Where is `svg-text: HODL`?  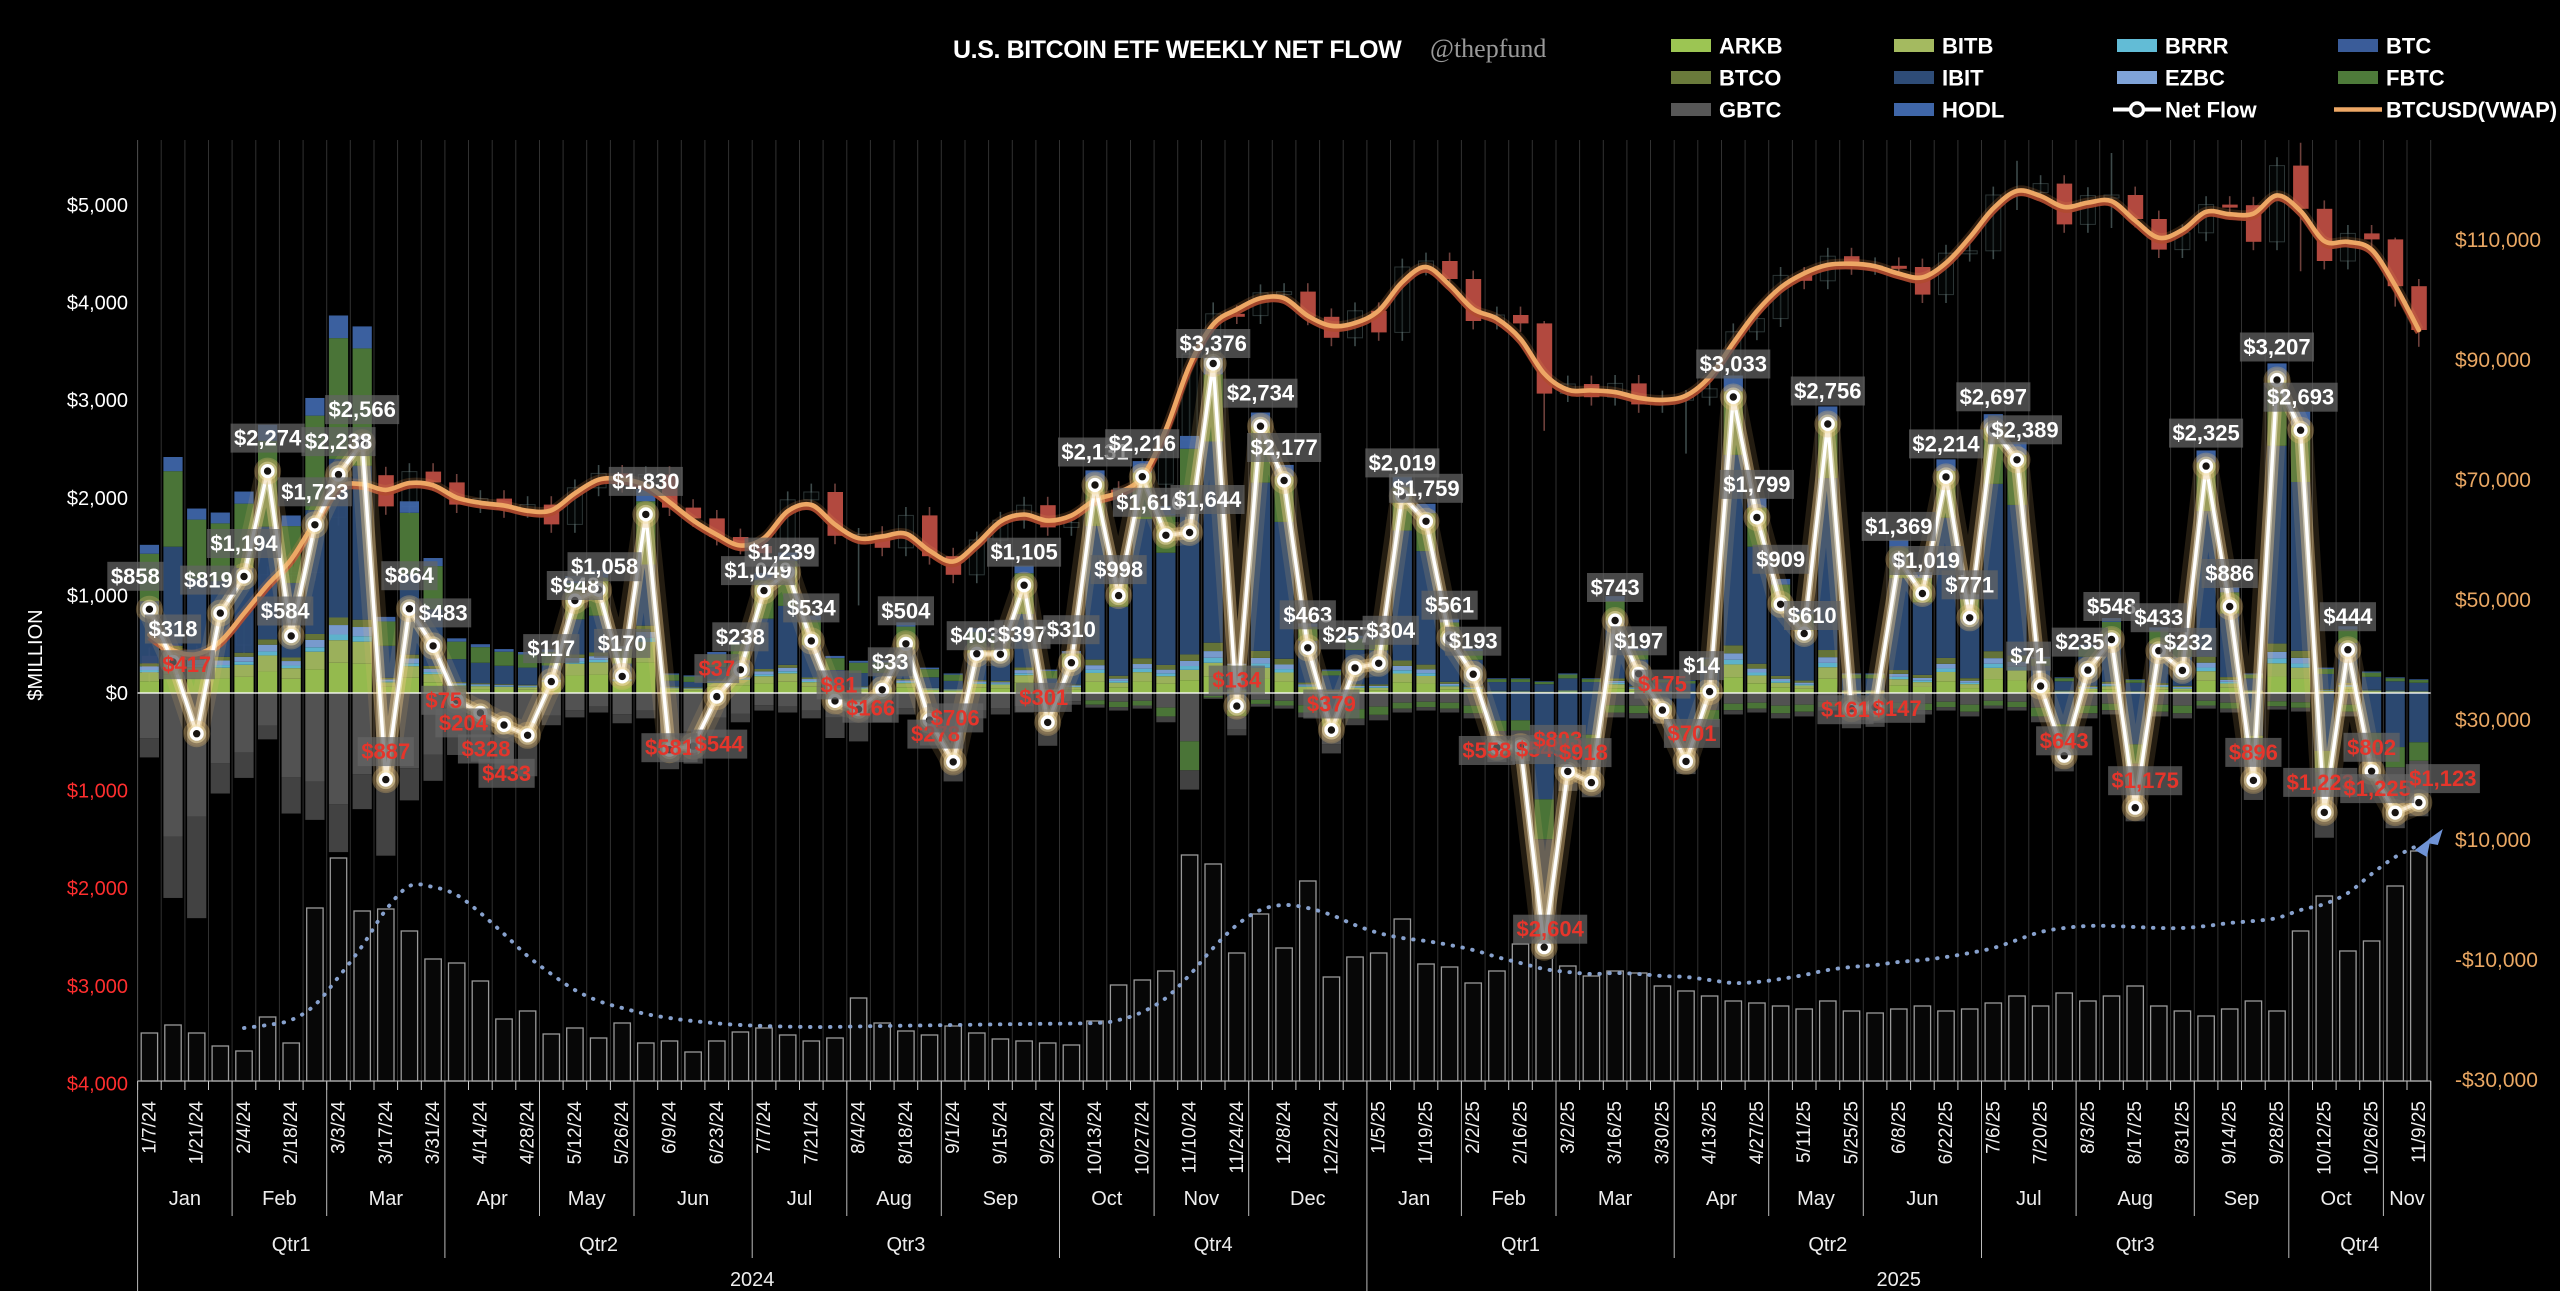
svg-text: HODL is located at coordinates (1973, 110).